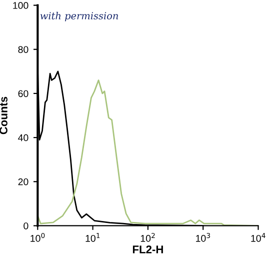 This screenshot has height=264, width=269. What do you see at coordinates (23, 182) in the screenshot?
I see `y-tick-label: 20` at bounding box center [23, 182].